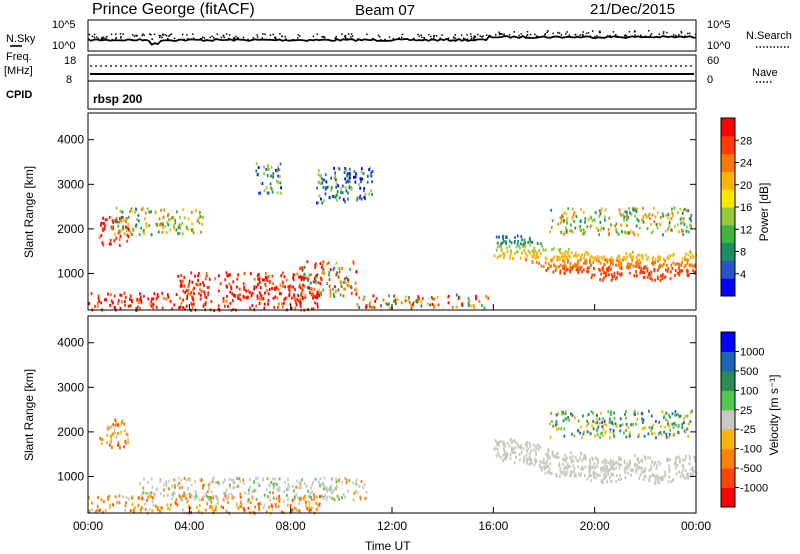 This screenshot has width=800, height=554. What do you see at coordinates (746, 141) in the screenshot?
I see `colorbar-tick-label: 28` at bounding box center [746, 141].